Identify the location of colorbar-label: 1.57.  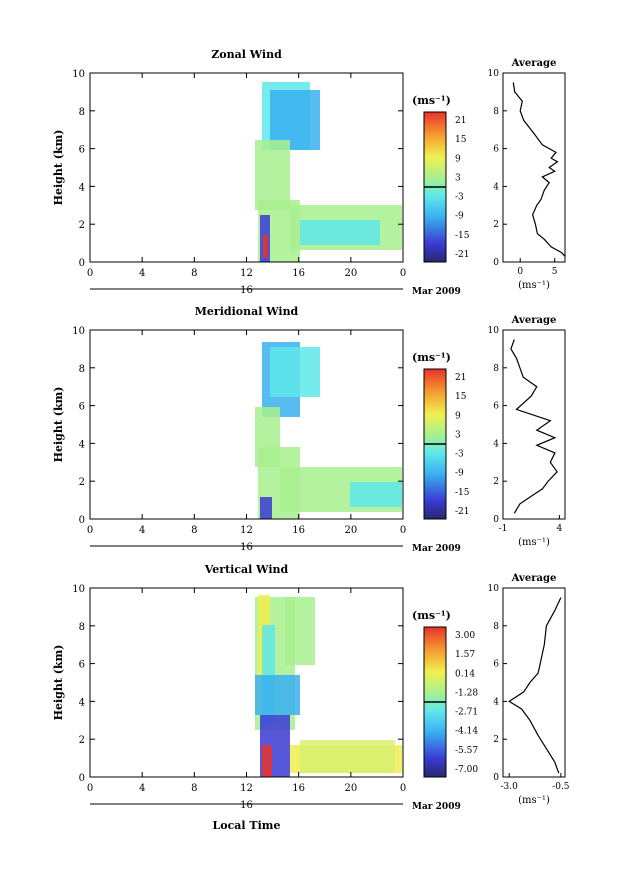
(465, 655).